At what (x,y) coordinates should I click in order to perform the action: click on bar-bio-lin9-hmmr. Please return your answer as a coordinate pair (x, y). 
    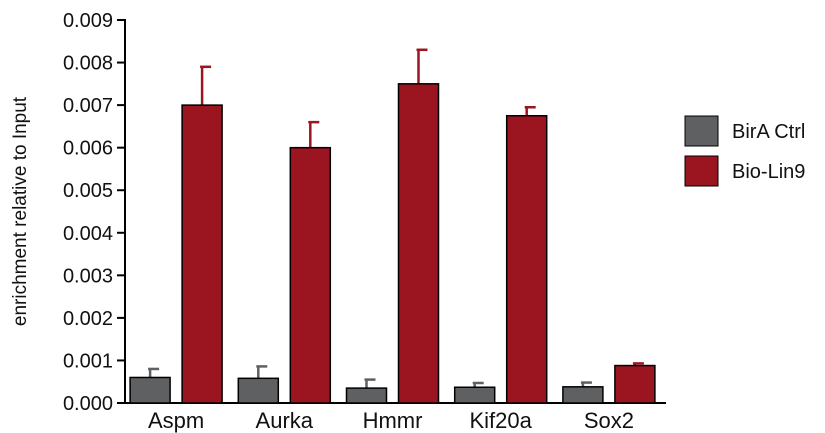
    Looking at the image, I should click on (418, 243).